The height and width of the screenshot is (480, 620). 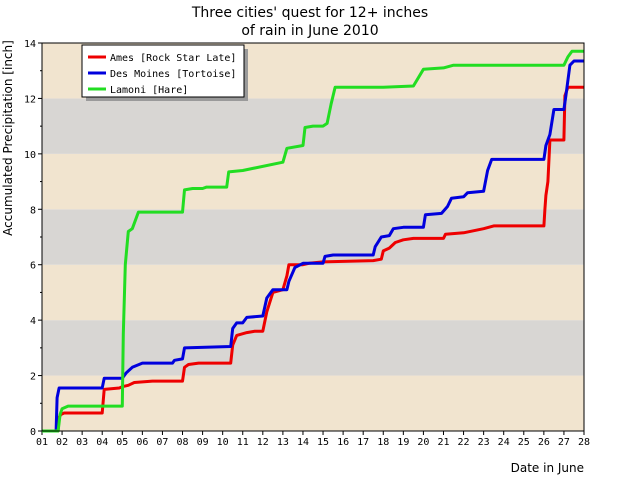 What do you see at coordinates (309, 31) in the screenshot?
I see `chart-title-line-2: of rain in June 2010` at bounding box center [309, 31].